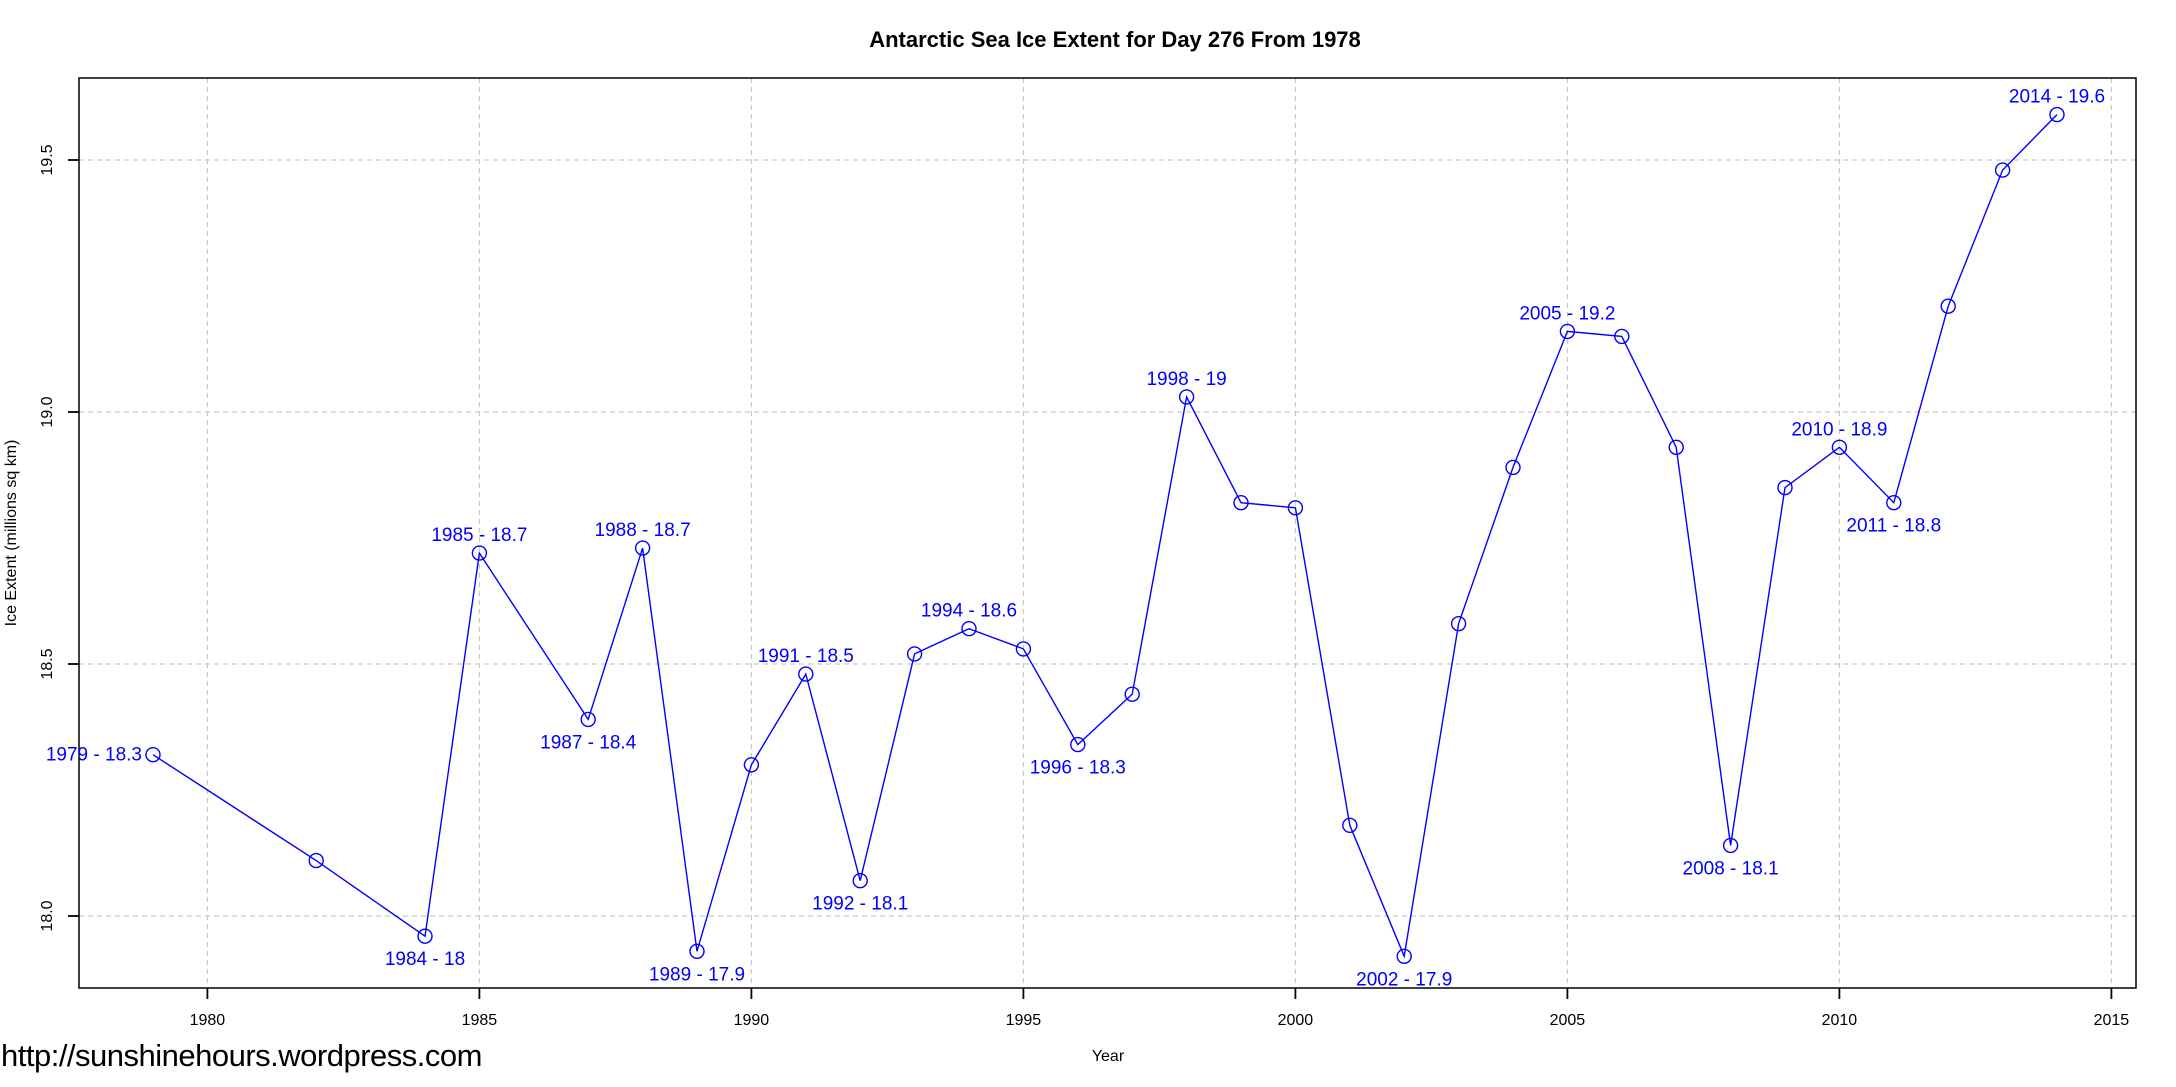 This screenshot has width=2176, height=1087. What do you see at coordinates (480, 1020) in the screenshot?
I see `x-tick-label: 1985` at bounding box center [480, 1020].